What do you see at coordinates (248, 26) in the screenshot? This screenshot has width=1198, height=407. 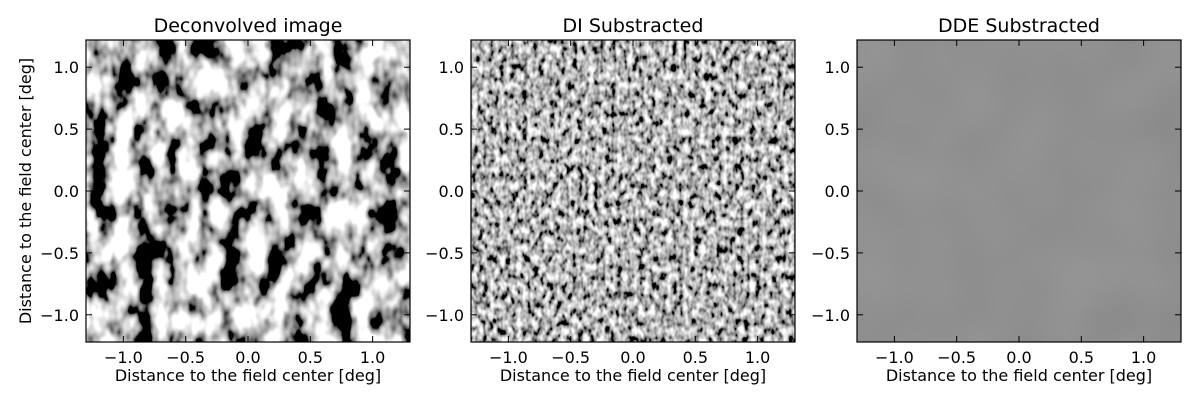 I see `panel-title: Deconvolved image` at bounding box center [248, 26].